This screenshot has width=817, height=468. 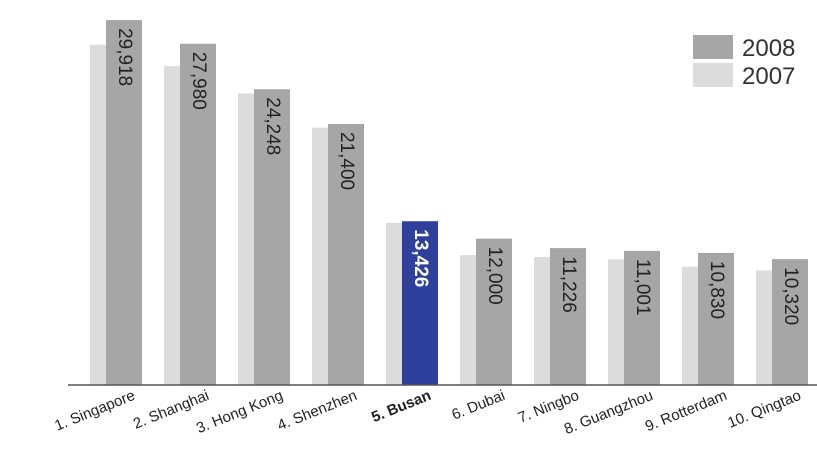 What do you see at coordinates (790, 296) in the screenshot?
I see `value-label: 10,320` at bounding box center [790, 296].